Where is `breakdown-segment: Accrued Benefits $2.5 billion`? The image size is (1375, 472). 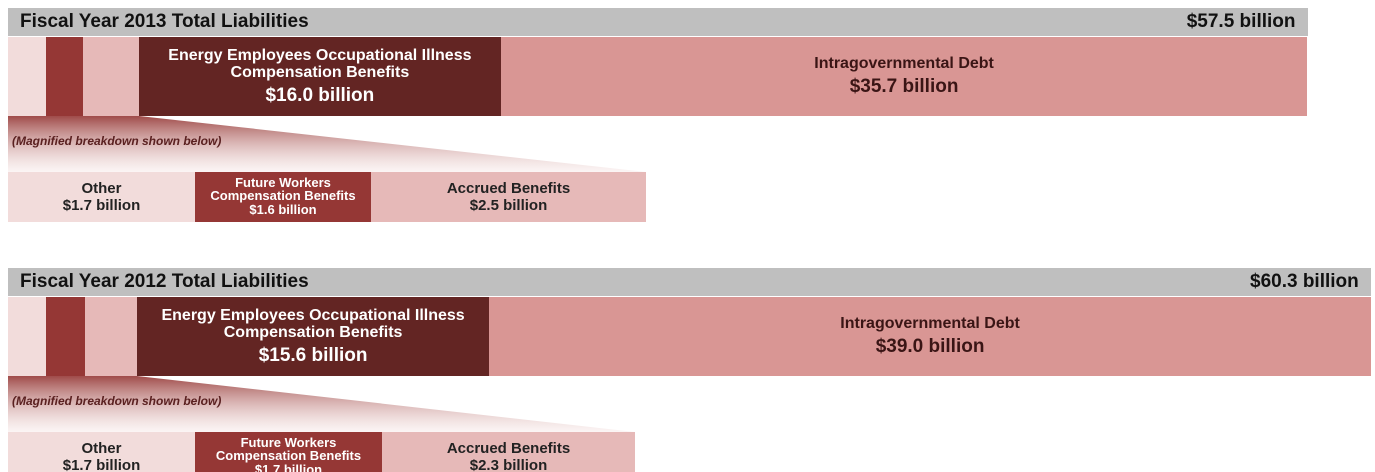
breakdown-segment: Accrued Benefits $2.5 billion is located at coordinates (508, 197).